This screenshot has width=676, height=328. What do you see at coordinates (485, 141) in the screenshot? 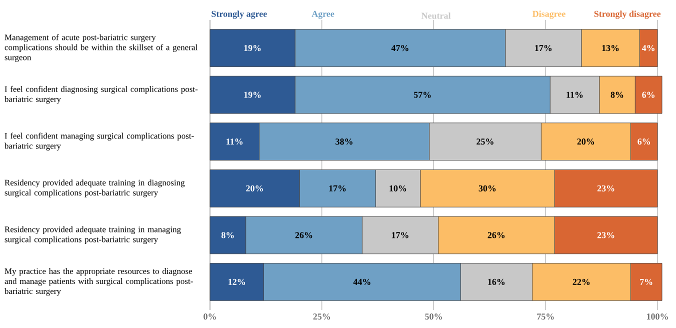
I see `data-label: 25%` at bounding box center [485, 141].